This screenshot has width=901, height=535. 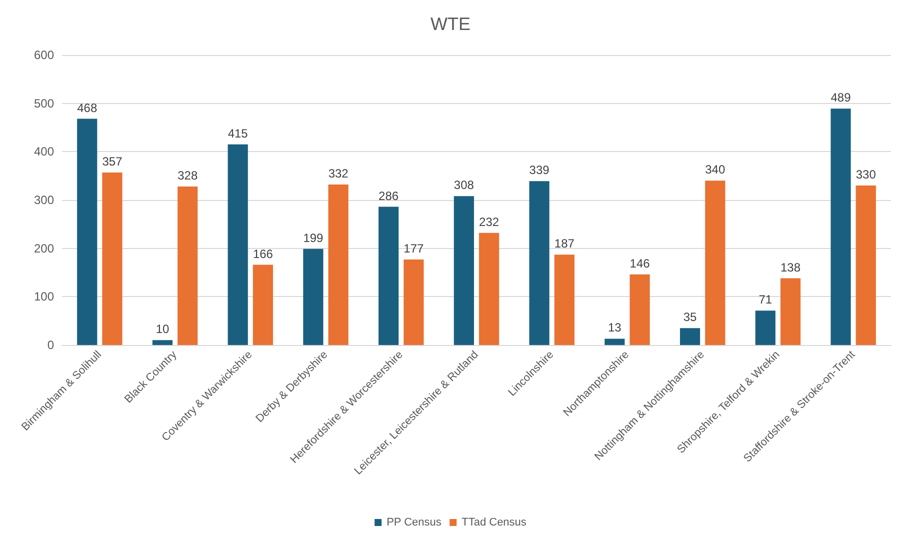 What do you see at coordinates (414, 248) in the screenshot?
I see `data-label: 177` at bounding box center [414, 248].